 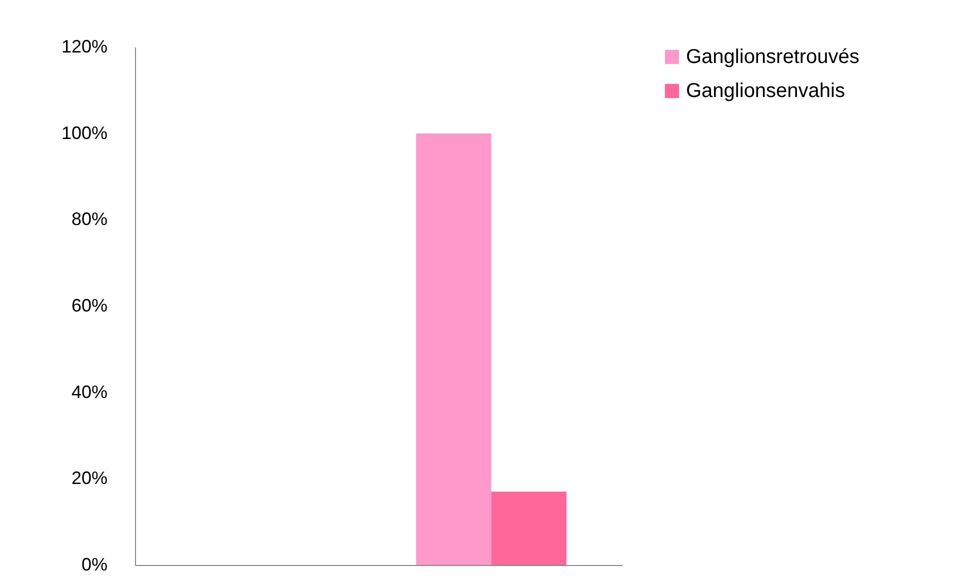 What do you see at coordinates (84, 46) in the screenshot?
I see `y-tick-label: 120%` at bounding box center [84, 46].